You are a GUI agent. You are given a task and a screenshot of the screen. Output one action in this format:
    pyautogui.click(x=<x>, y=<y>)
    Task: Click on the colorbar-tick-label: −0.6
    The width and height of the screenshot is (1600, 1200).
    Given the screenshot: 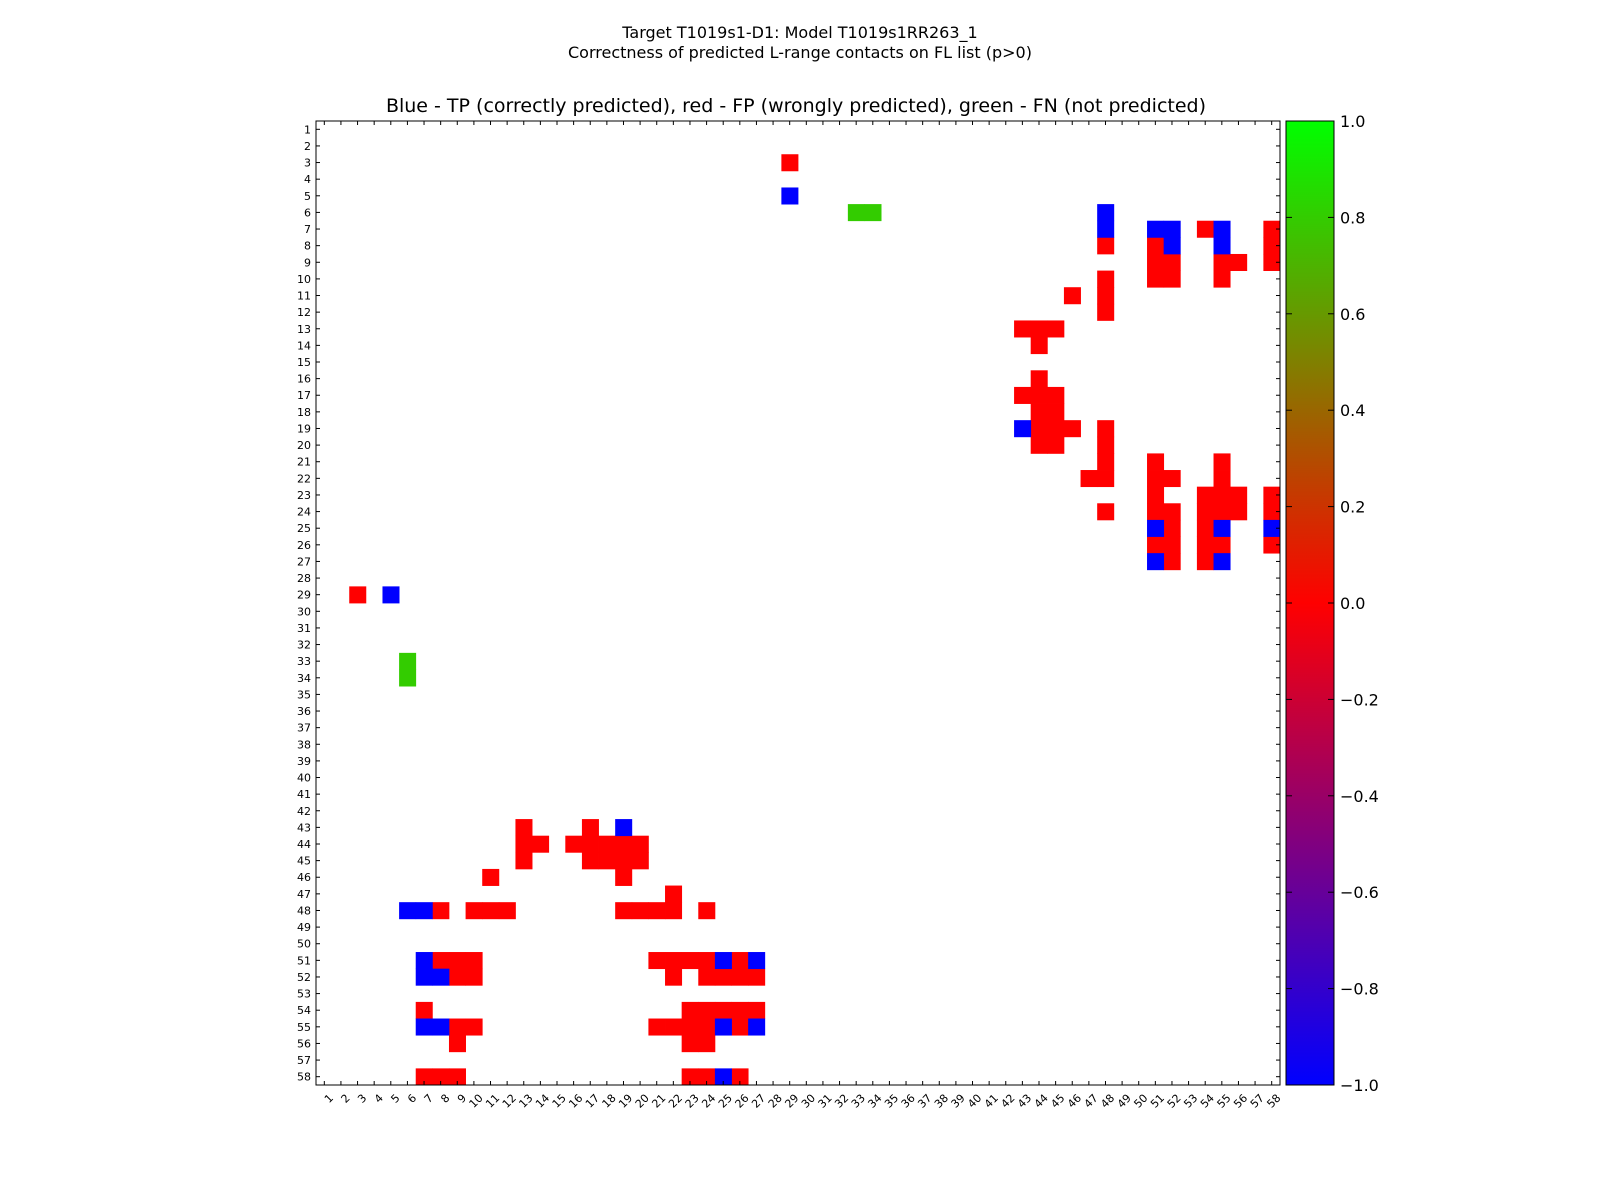 What is the action you would take?
    pyautogui.click(x=1359, y=892)
    